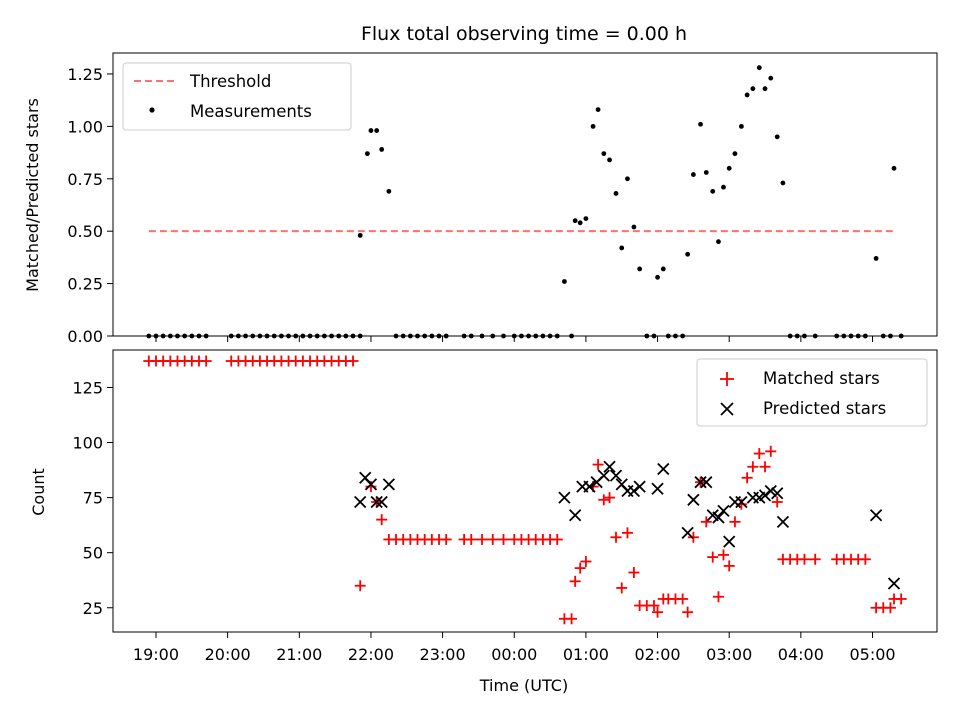 Image resolution: width=960 pixels, height=720 pixels. I want to click on legend-matched-label: Matched stars, so click(821, 378).